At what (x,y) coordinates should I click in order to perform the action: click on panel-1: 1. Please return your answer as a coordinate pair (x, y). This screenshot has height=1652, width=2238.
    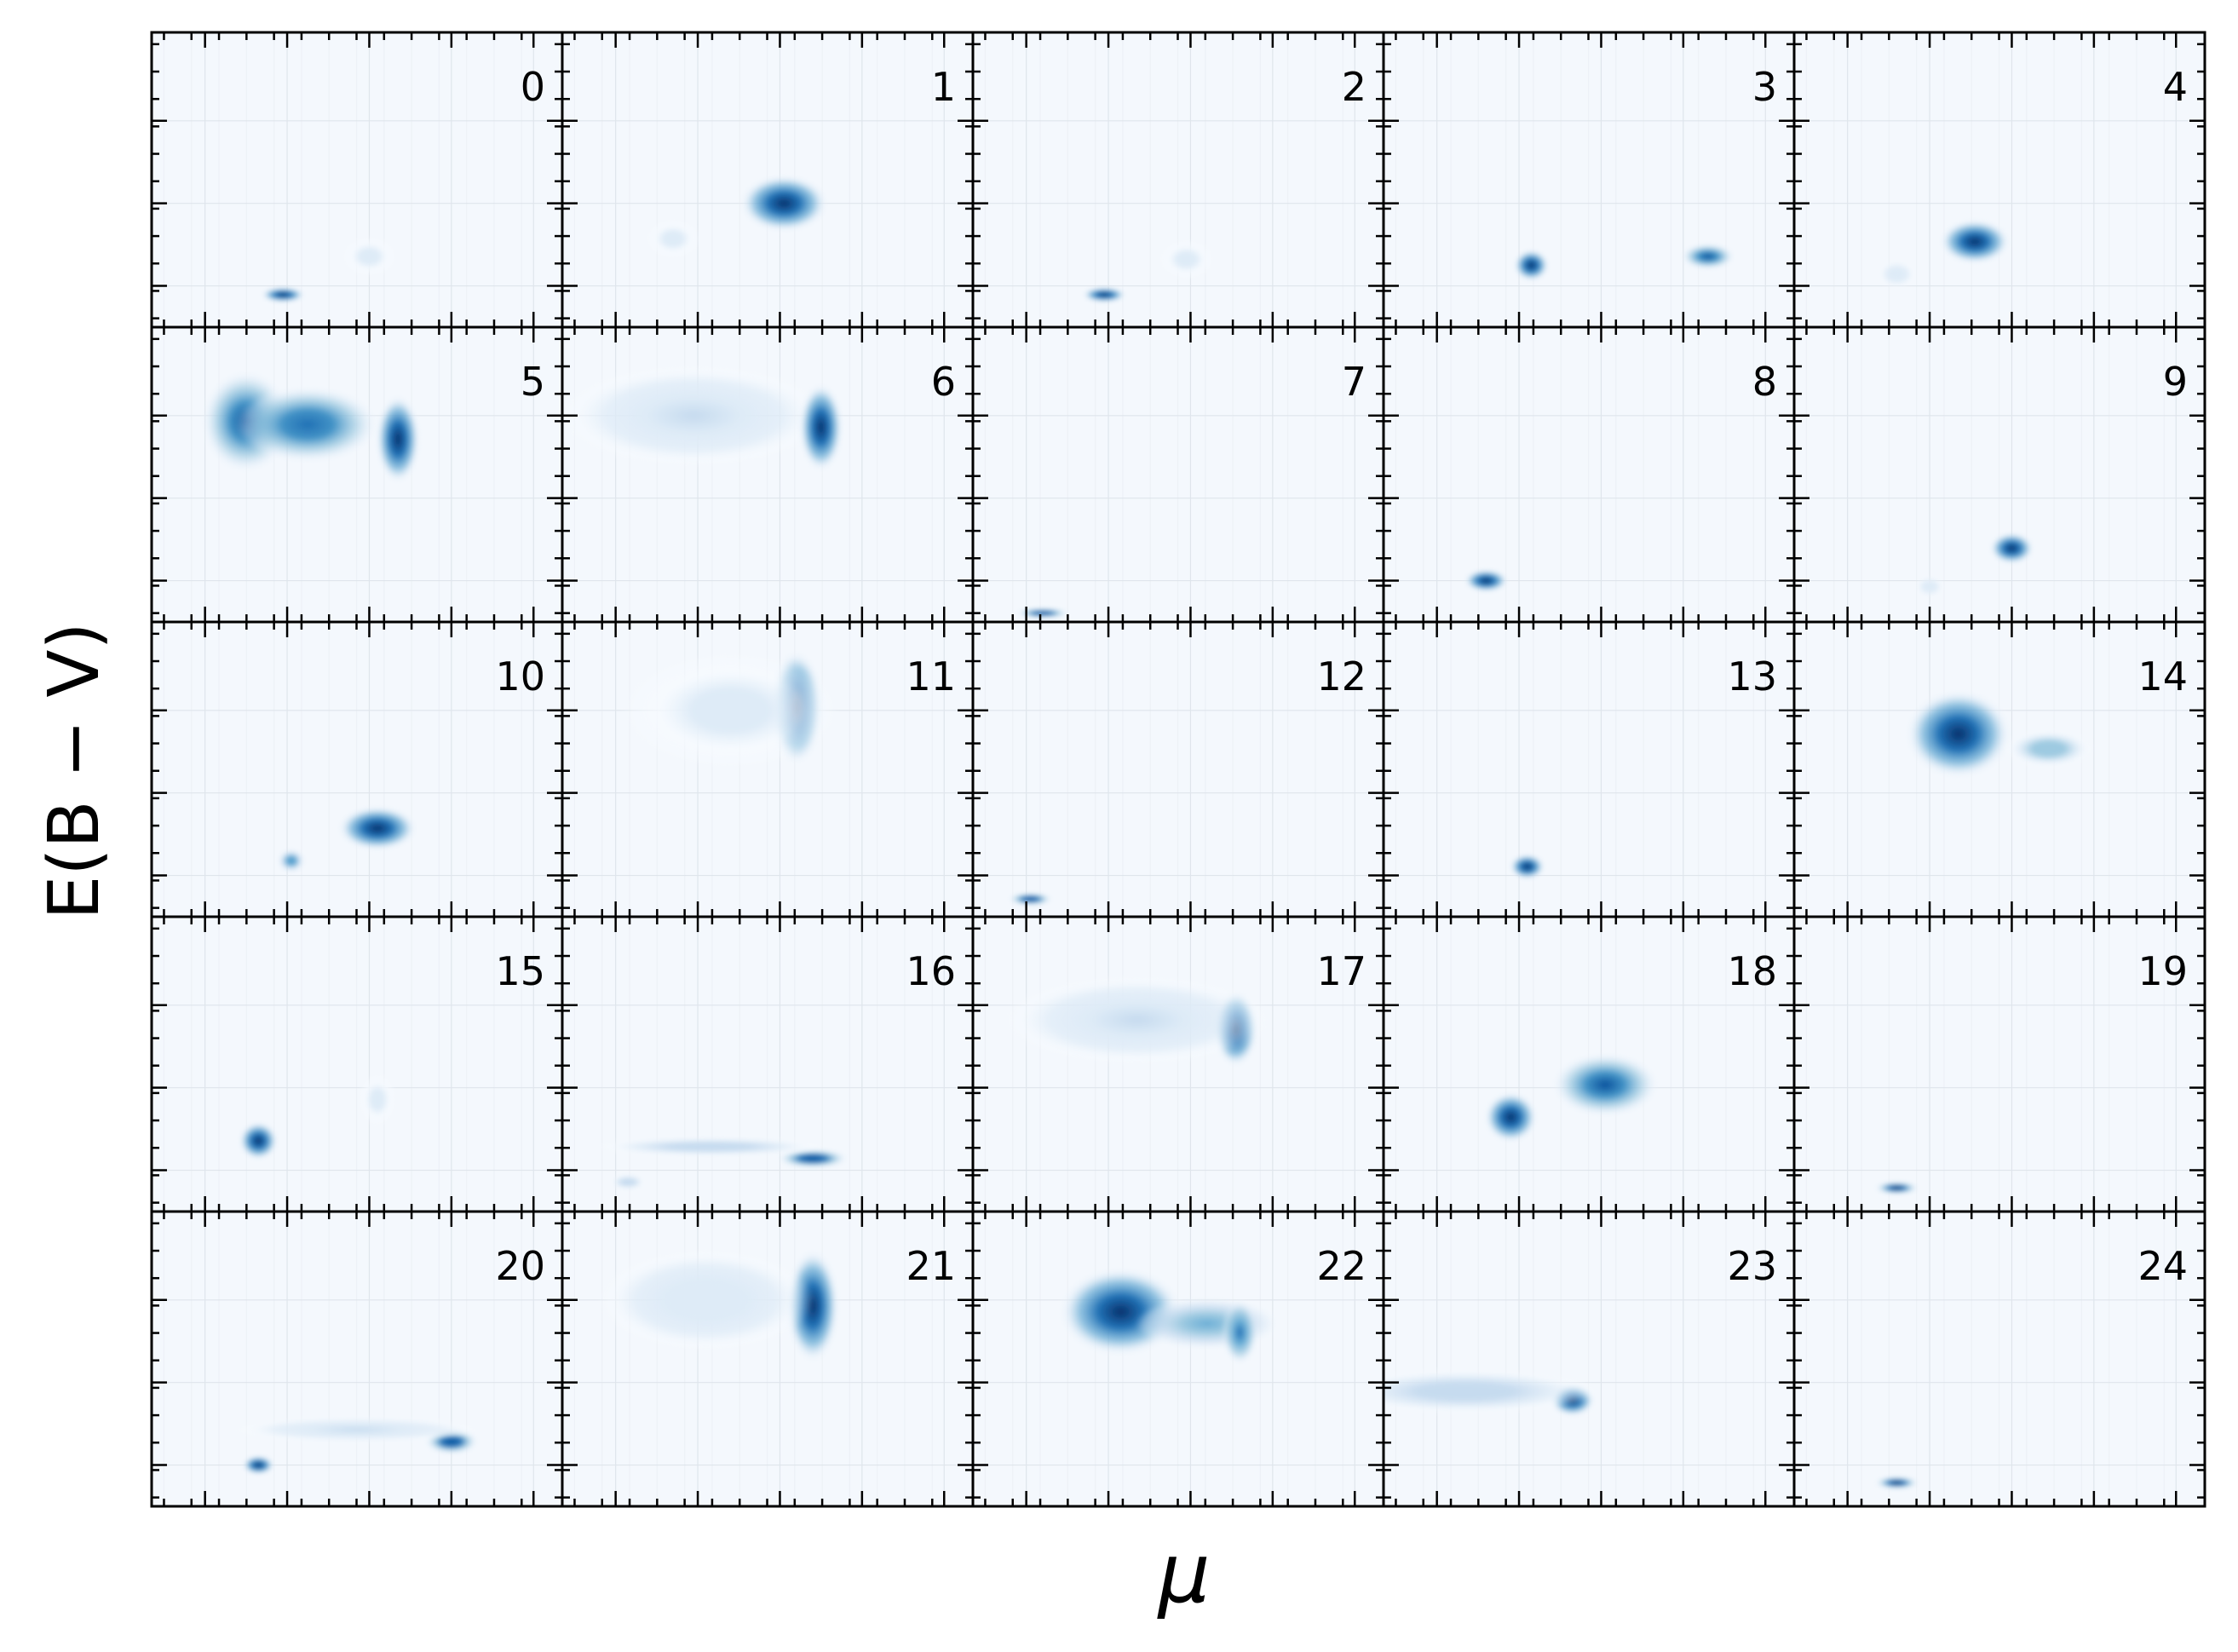
    Looking at the image, I should click on (768, 180).